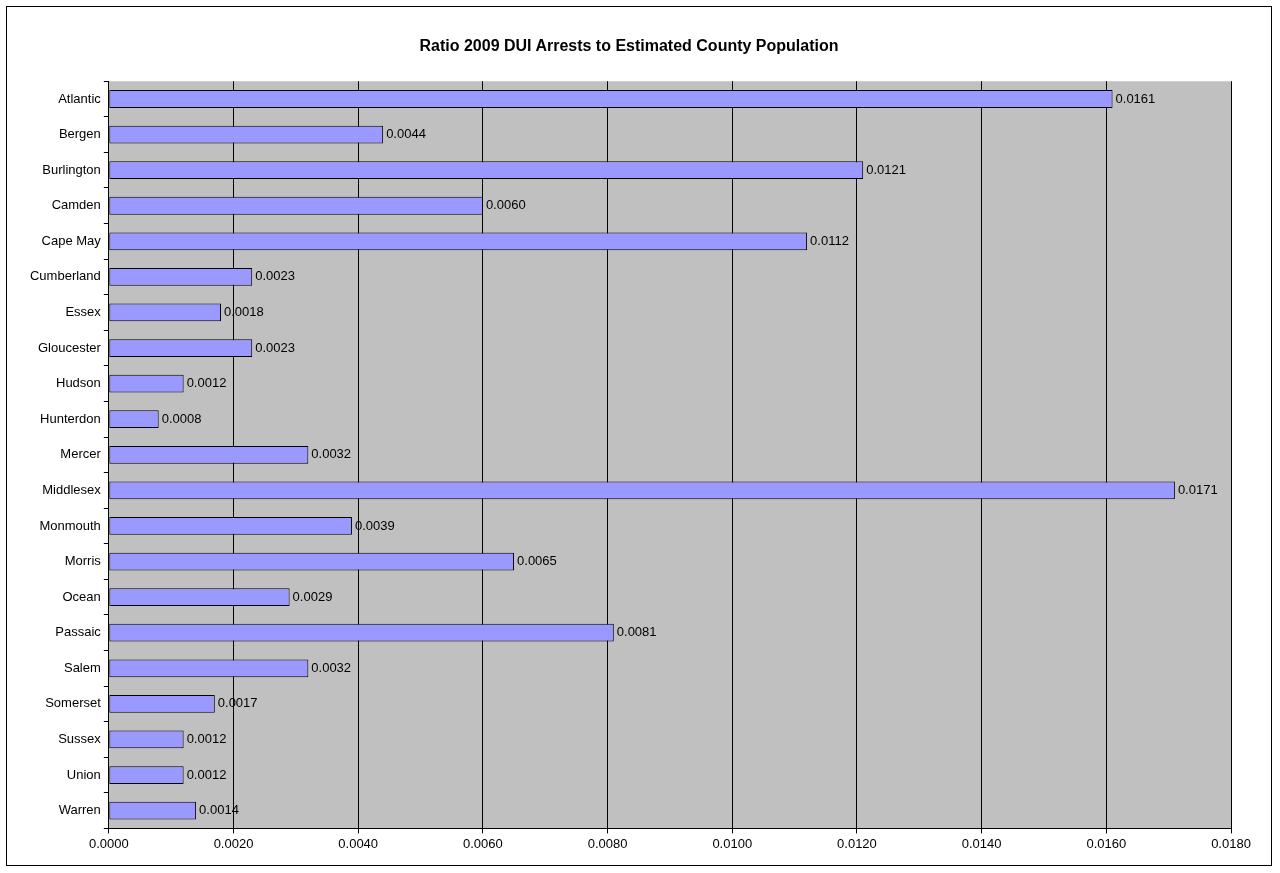 This screenshot has width=1280, height=873. I want to click on x-tick-label: 0.0040, so click(358, 843).